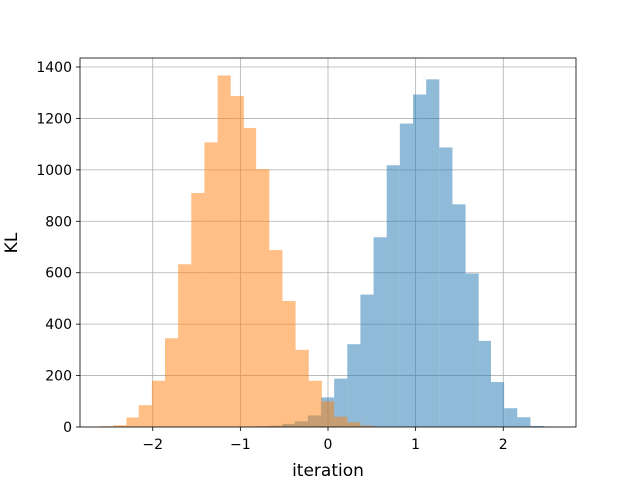 Image resolution: width=640 pixels, height=480 pixels. What do you see at coordinates (12, 242) in the screenshot?
I see `y-axis-label: KL` at bounding box center [12, 242].